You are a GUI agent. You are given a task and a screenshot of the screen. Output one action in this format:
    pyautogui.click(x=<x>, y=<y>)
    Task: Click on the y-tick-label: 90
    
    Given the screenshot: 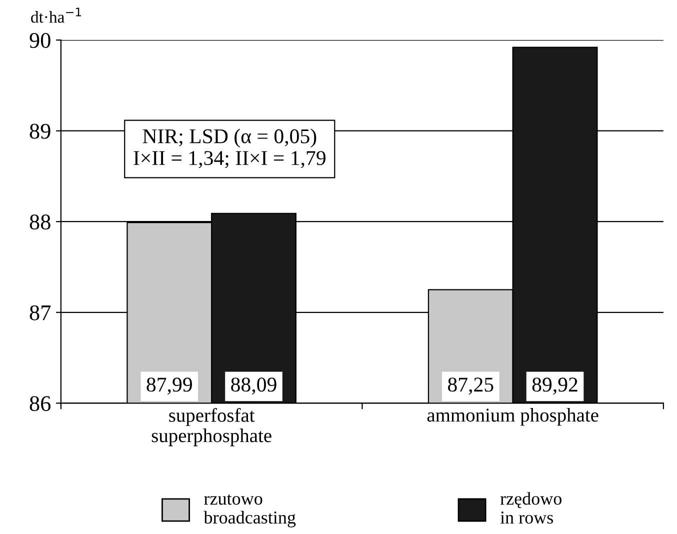 What is the action you would take?
    pyautogui.click(x=40, y=40)
    